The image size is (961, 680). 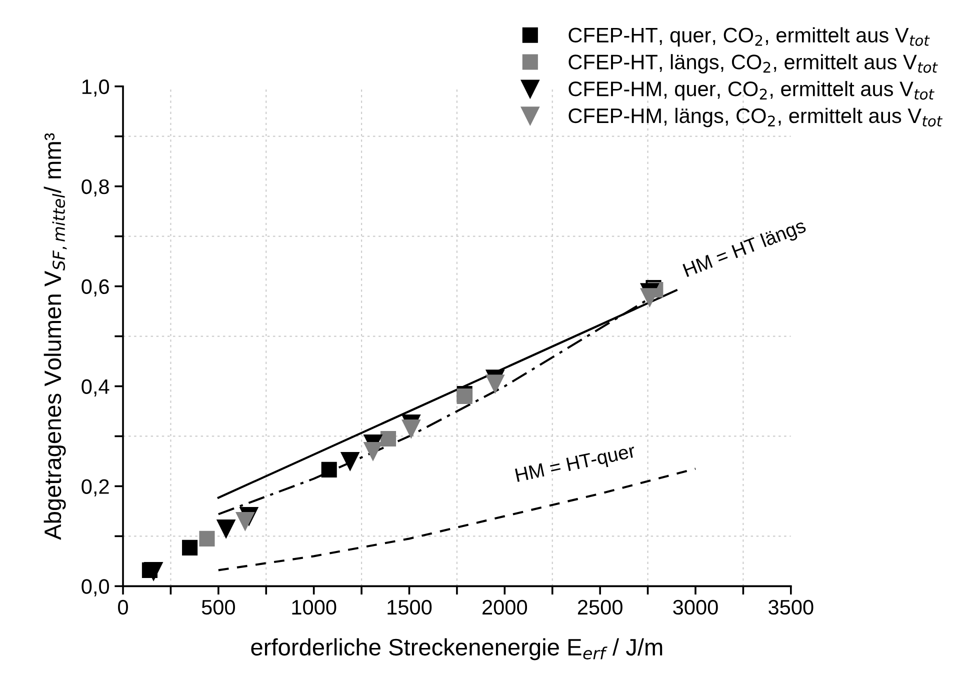 I want to click on y-tick-label: 0,6, so click(x=95, y=287).